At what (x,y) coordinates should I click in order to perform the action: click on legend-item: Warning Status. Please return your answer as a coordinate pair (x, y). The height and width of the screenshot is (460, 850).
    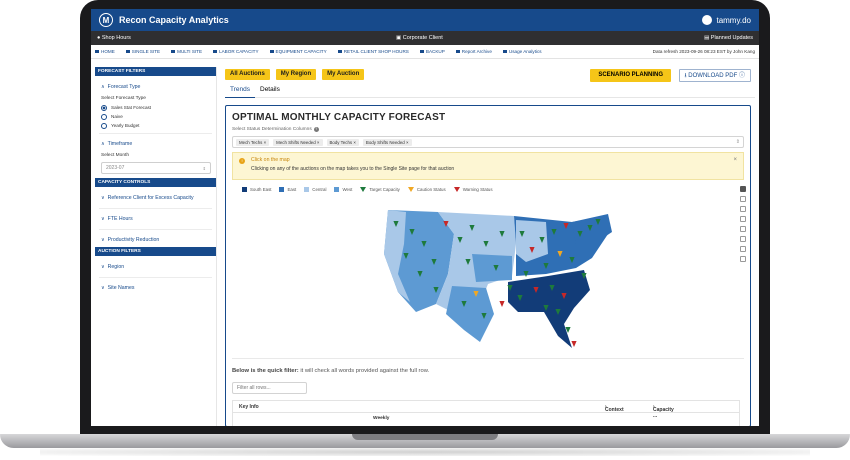
    Looking at the image, I should click on (473, 189).